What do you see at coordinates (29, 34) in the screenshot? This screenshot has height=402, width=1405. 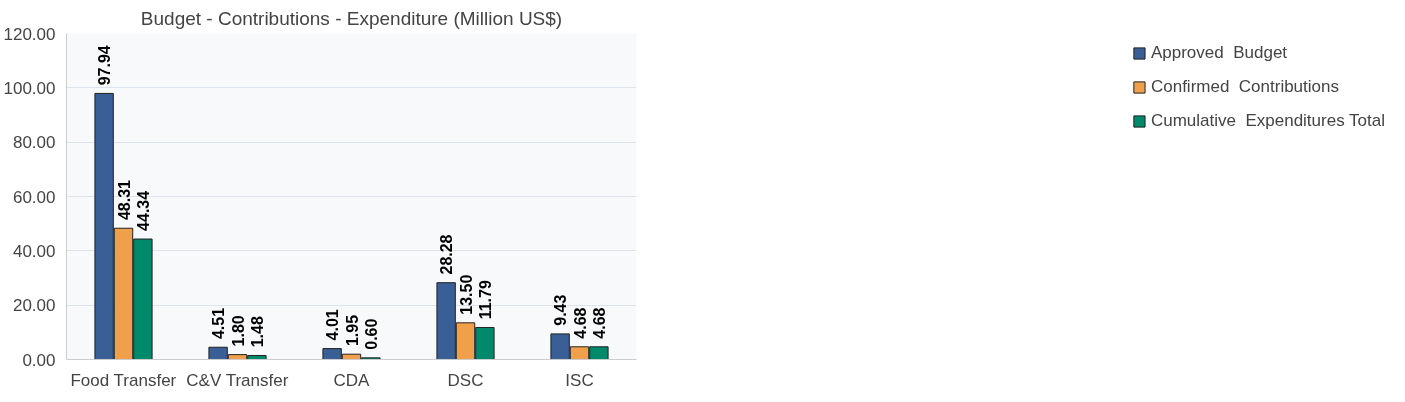 I see `y-tick-label: 120.00` at bounding box center [29, 34].